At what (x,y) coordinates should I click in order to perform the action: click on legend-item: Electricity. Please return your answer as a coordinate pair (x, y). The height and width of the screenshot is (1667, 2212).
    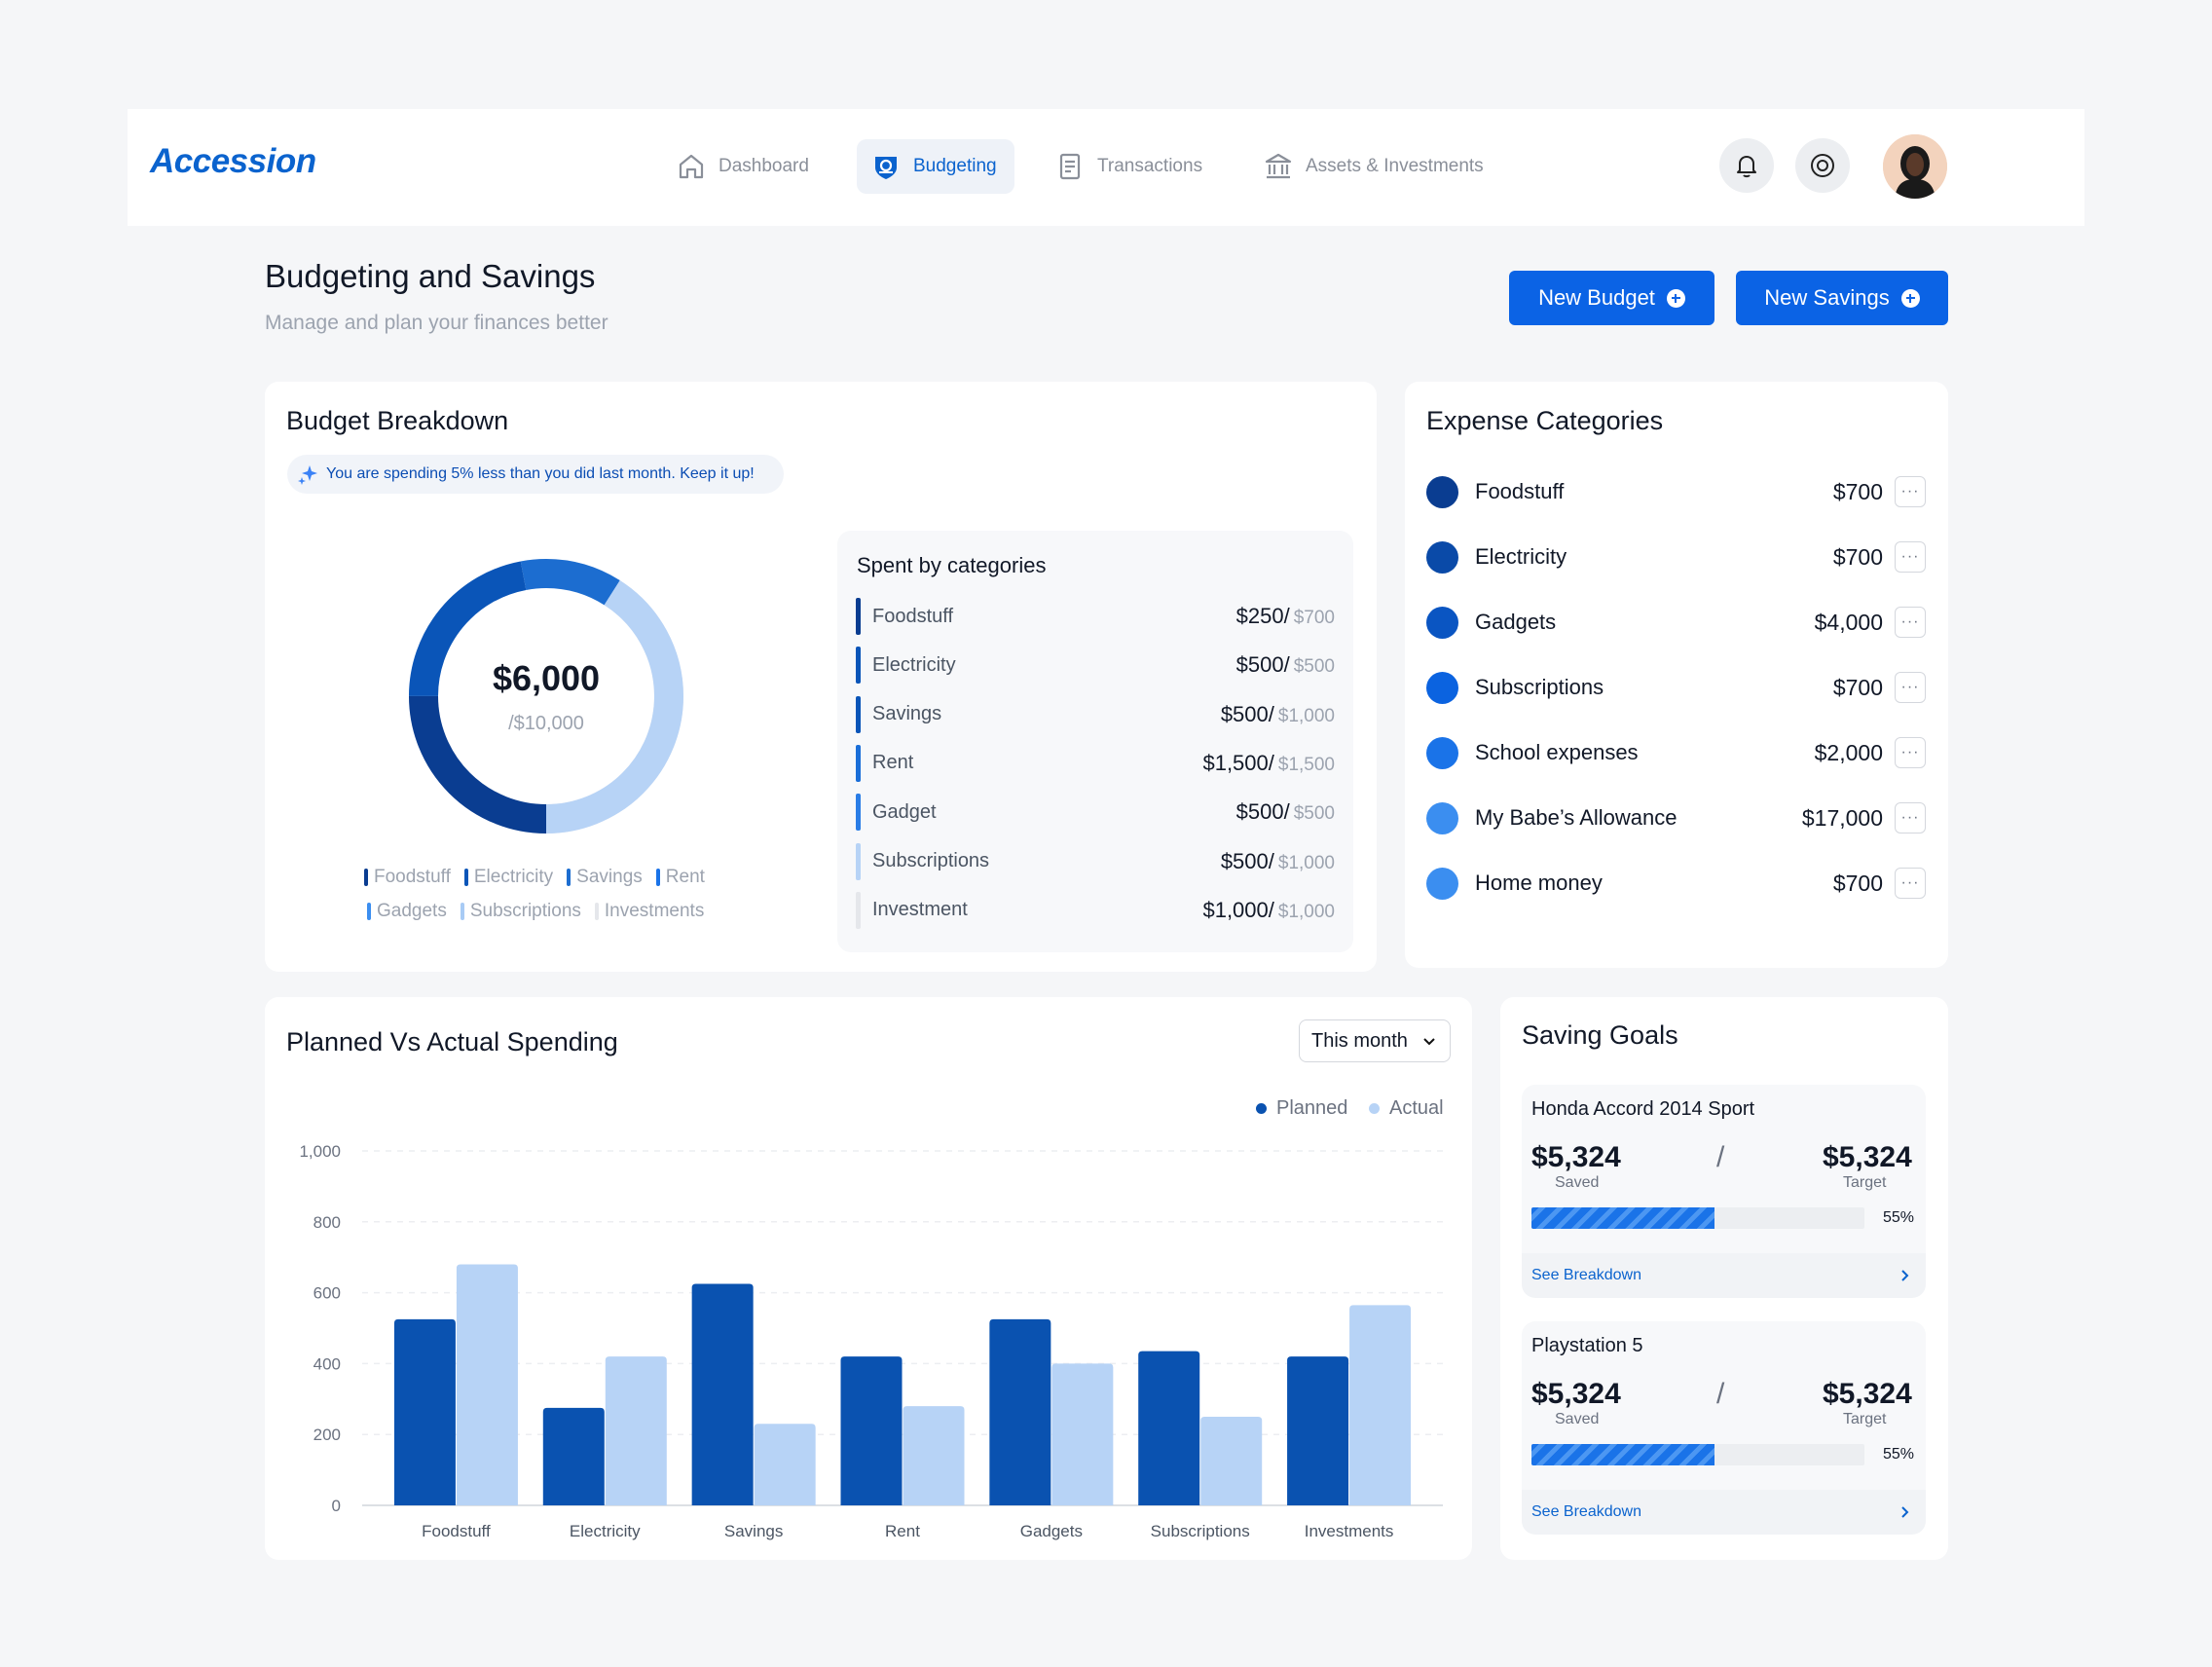
    Looking at the image, I should click on (508, 878).